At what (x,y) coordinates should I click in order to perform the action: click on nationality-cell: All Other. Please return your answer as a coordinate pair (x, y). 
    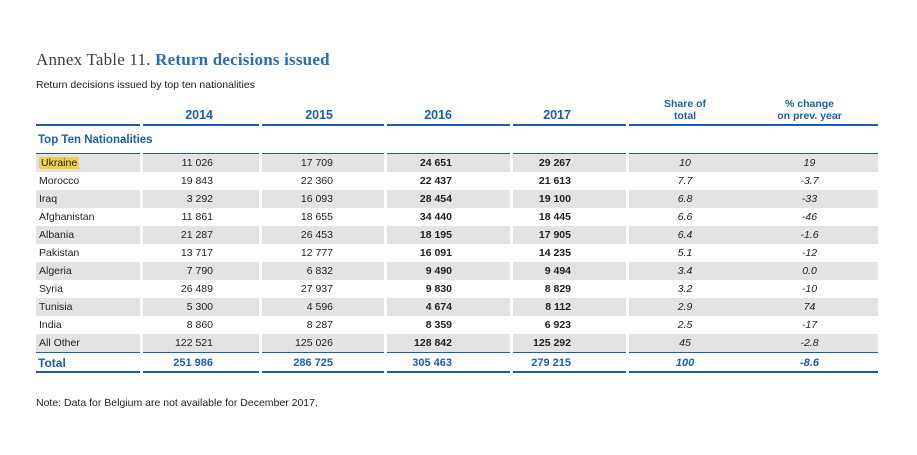
    Looking at the image, I should click on (88, 343).